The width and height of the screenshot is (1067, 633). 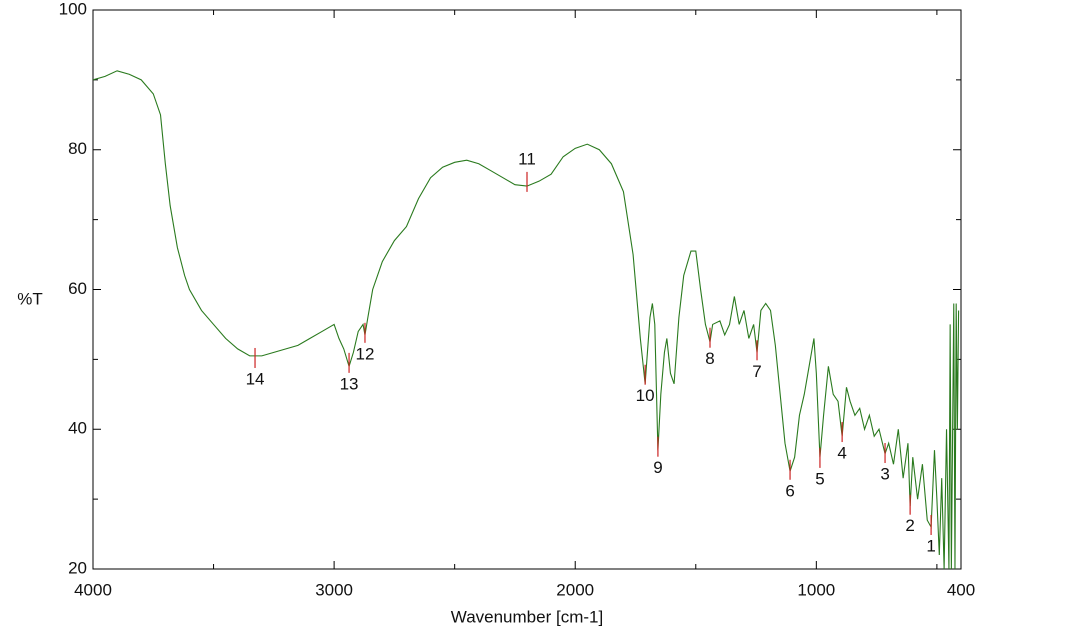 What do you see at coordinates (349, 383) in the screenshot?
I see `peak-label: 13` at bounding box center [349, 383].